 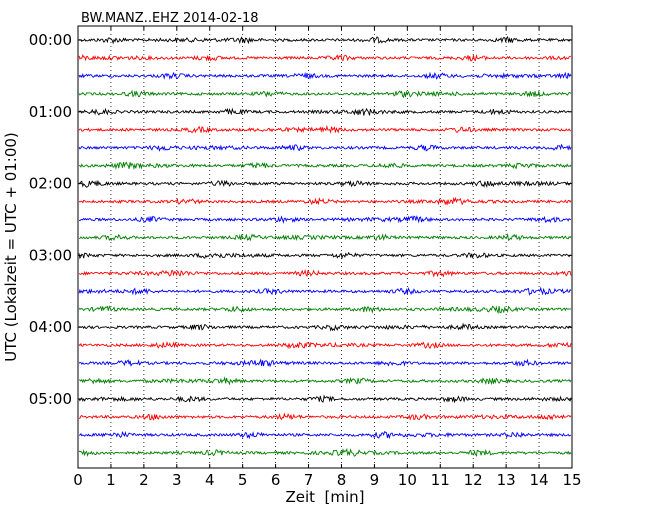 I want to click on x-tick-label: 15, so click(x=571, y=480).